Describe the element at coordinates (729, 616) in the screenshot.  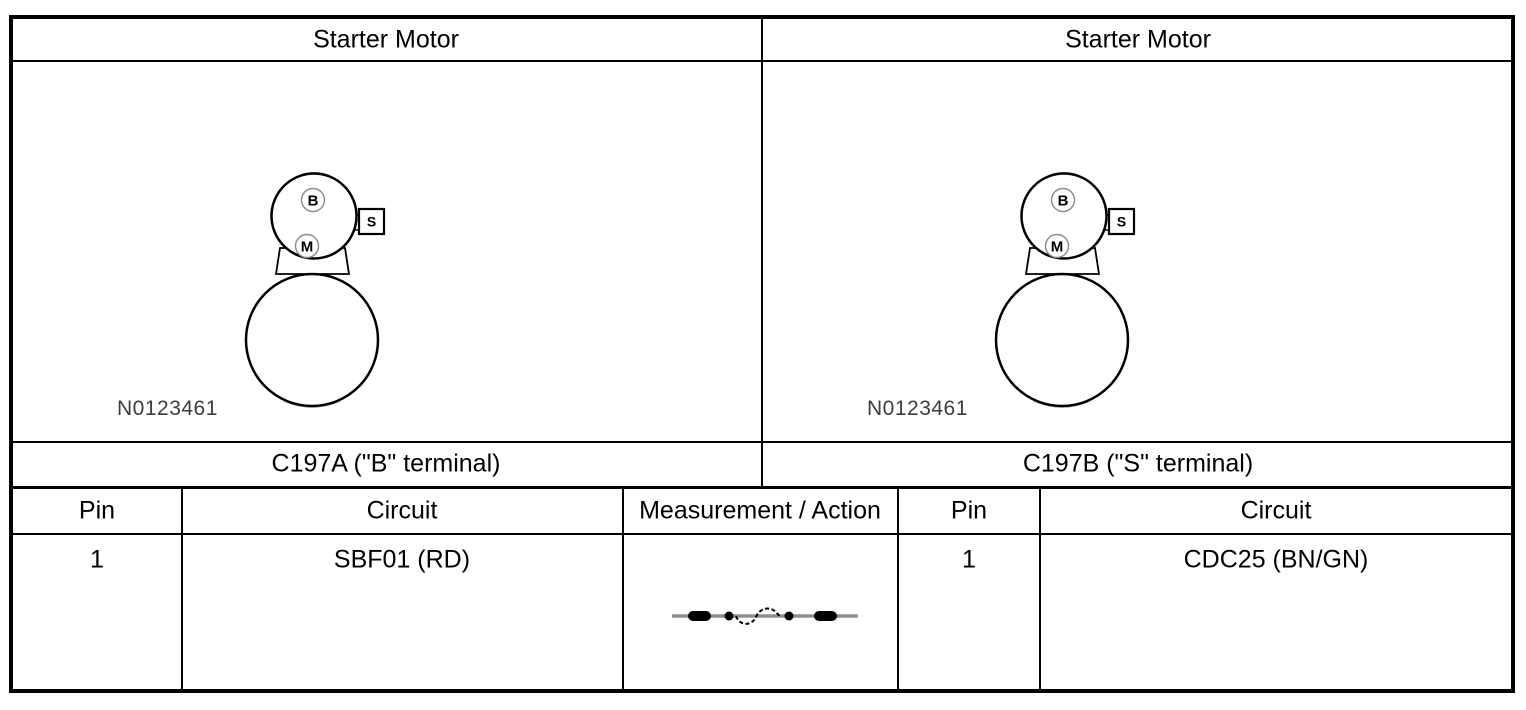
I see `splice-dot-left` at that location.